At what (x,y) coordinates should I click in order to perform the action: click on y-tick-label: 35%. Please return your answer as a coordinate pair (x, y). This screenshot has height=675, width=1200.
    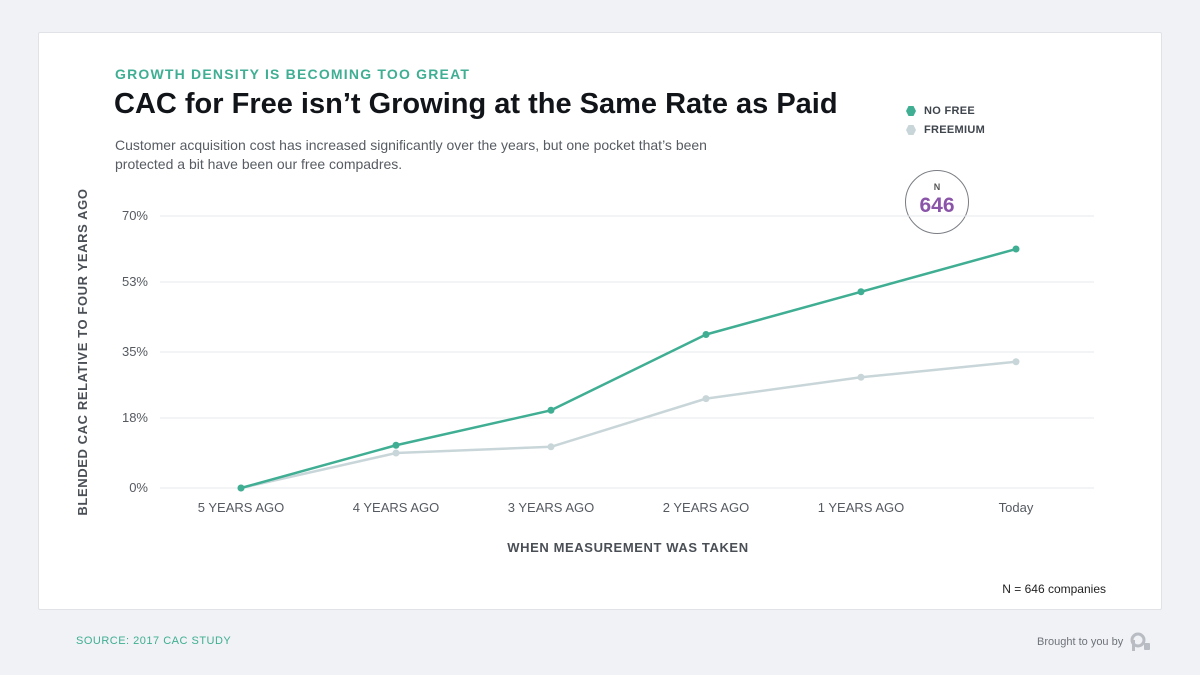
    Looking at the image, I should click on (135, 351).